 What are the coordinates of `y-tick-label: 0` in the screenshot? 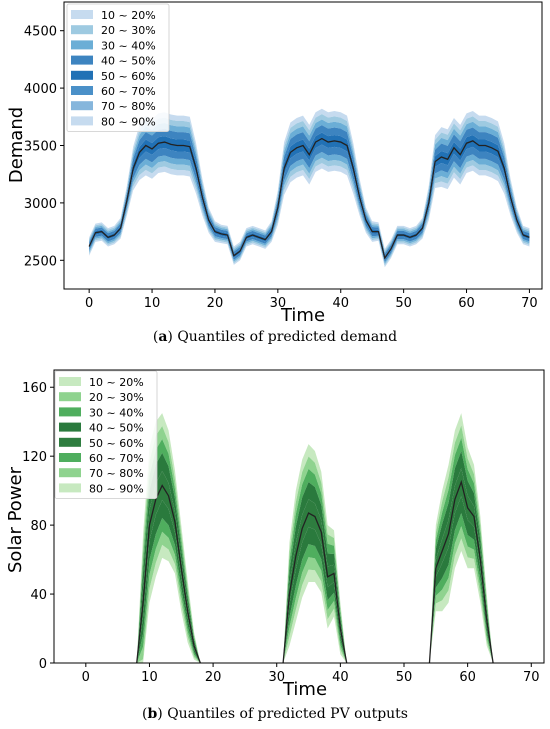 It's located at (43, 664).